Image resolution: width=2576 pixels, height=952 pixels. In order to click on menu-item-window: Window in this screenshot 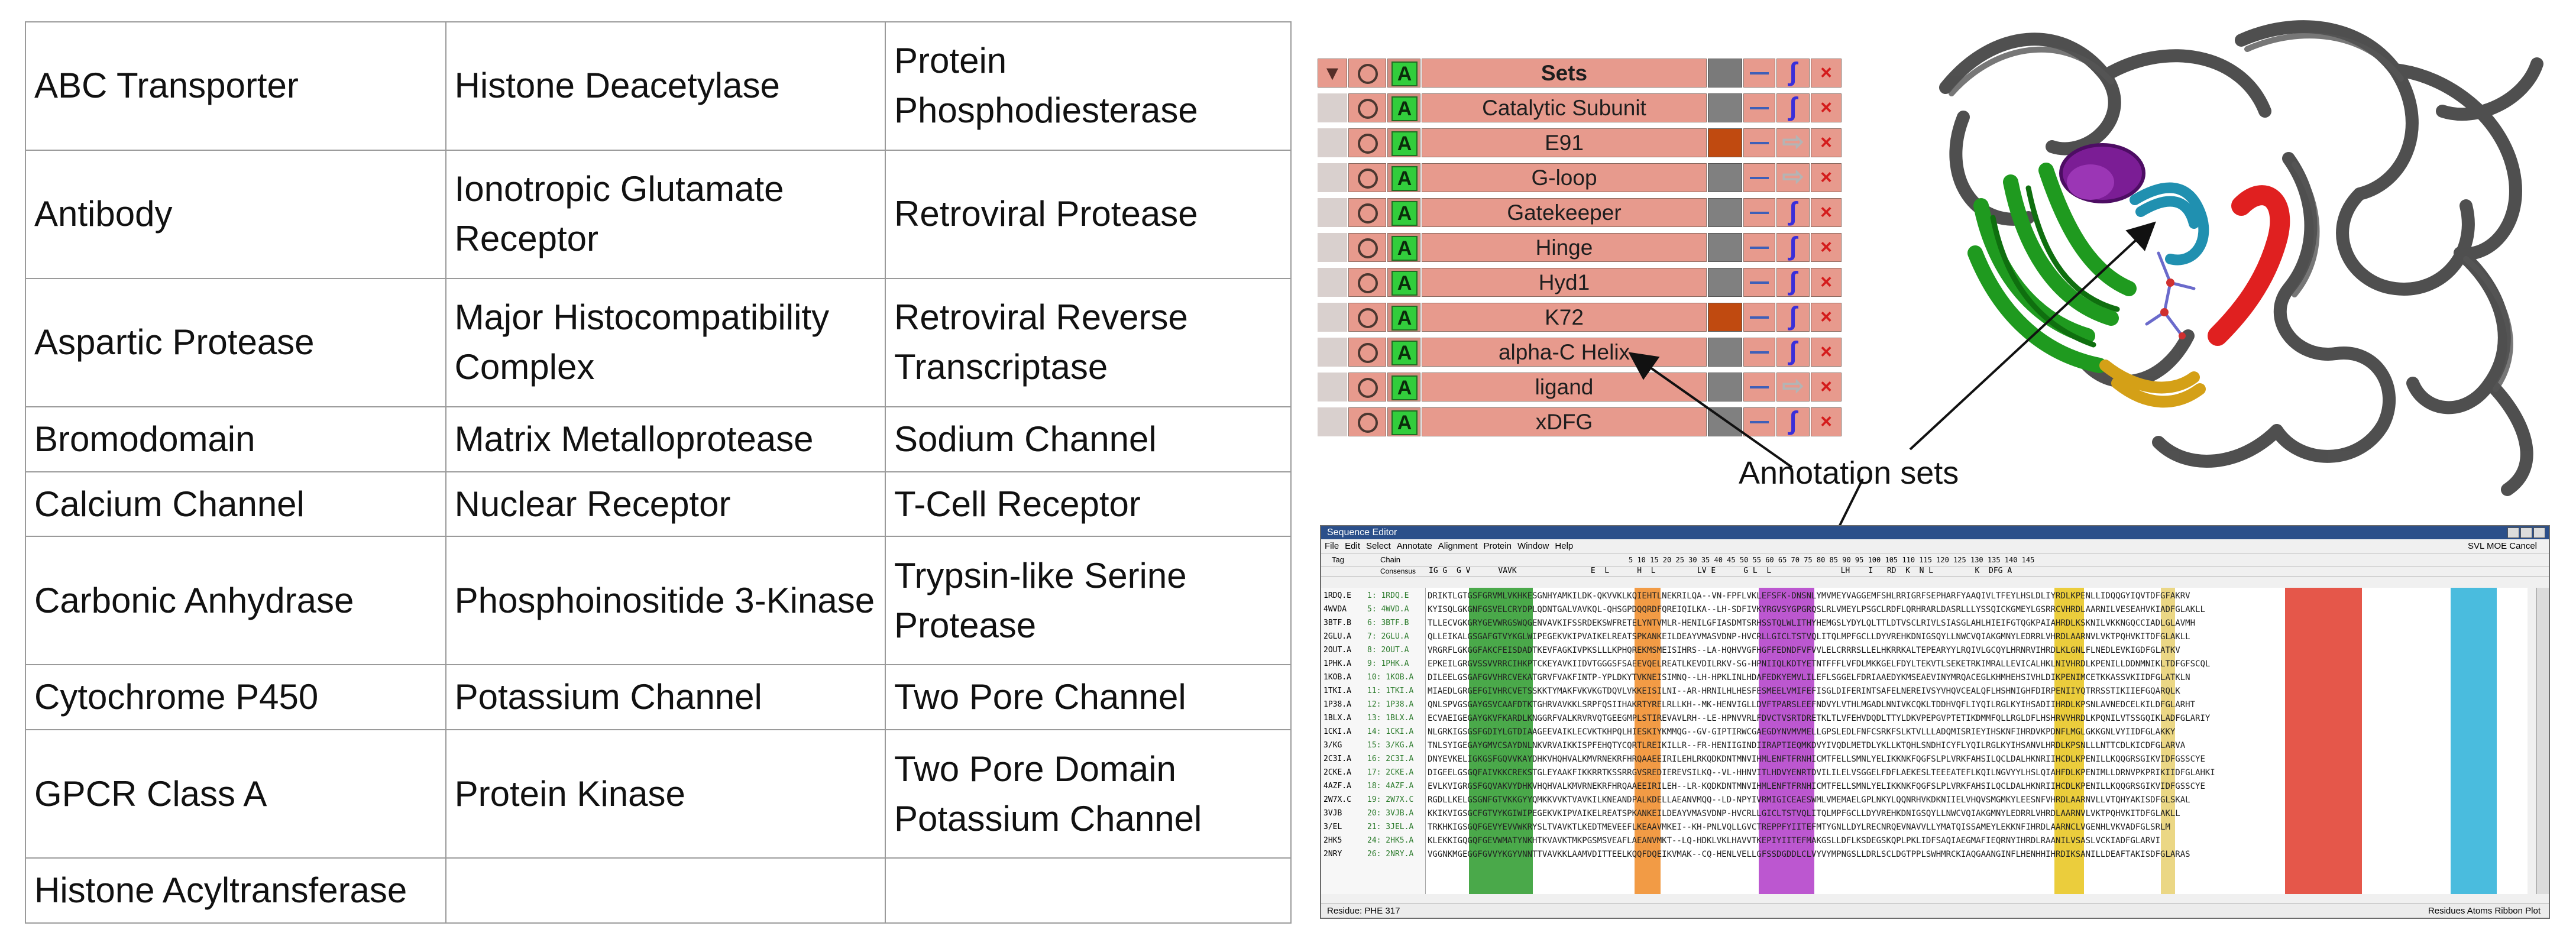, I will do `click(1533, 546)`.